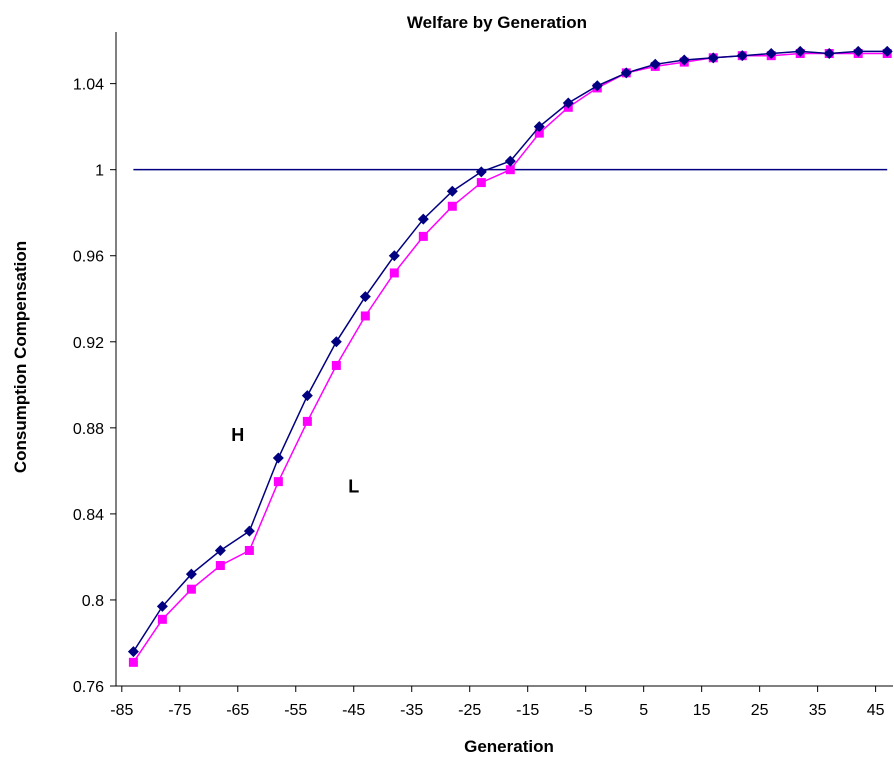 The height and width of the screenshot is (758, 894). I want to click on x-tick-label: -65, so click(237, 710).